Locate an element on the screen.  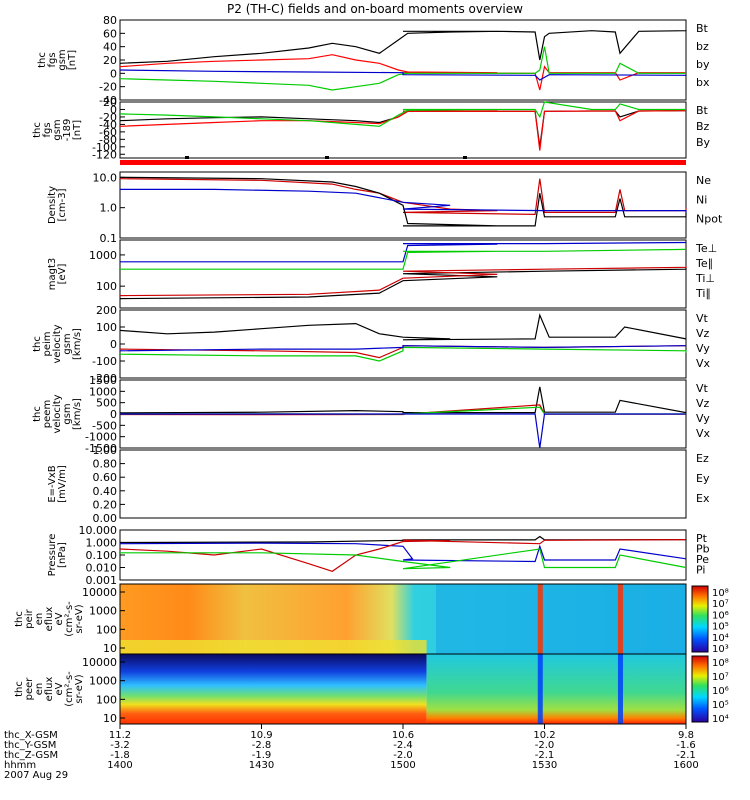
y-axis-label-line: peim is located at coordinates (47, 343).